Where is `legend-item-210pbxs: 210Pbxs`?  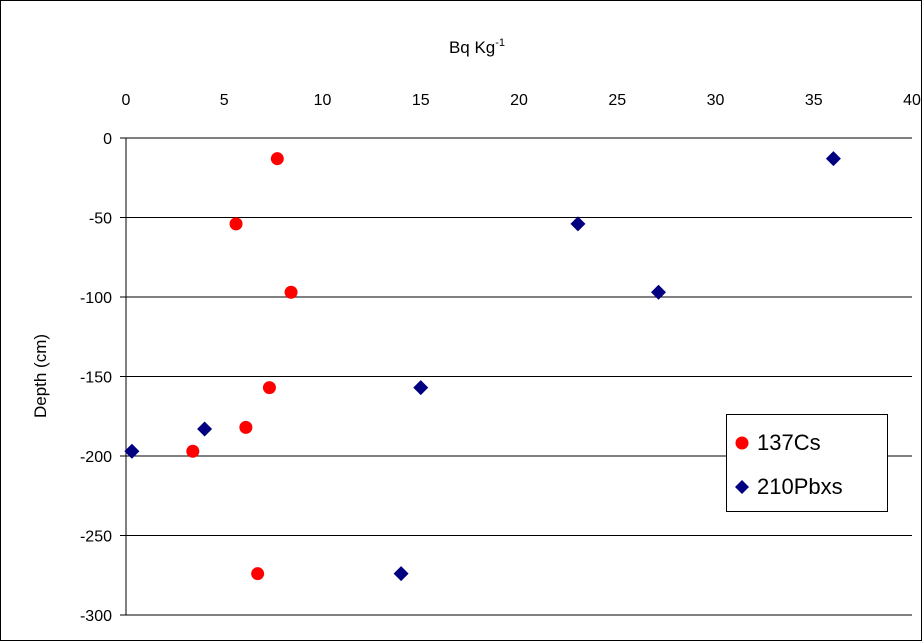
legend-item-210pbxs: 210Pbxs is located at coordinates (807, 487).